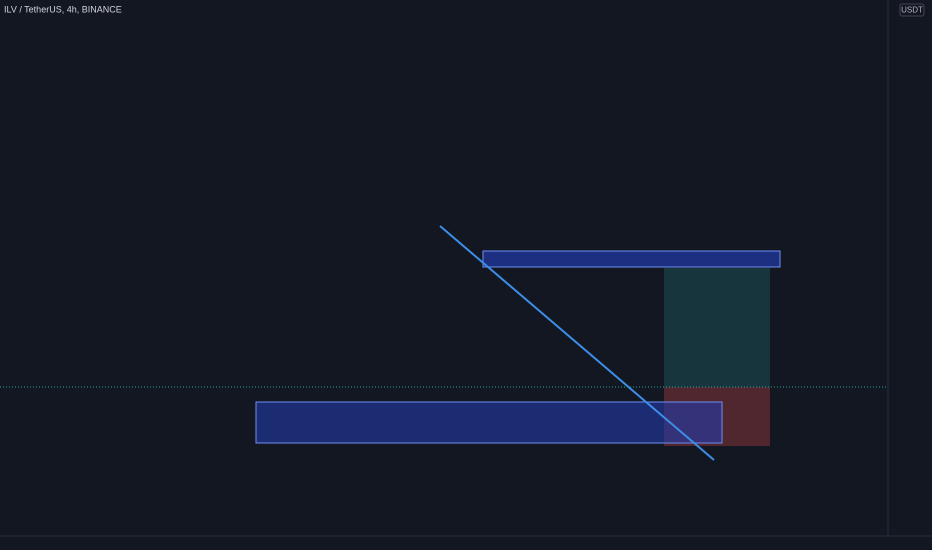 The image size is (932, 550). What do you see at coordinates (631, 259) in the screenshot?
I see `supply-zone` at bounding box center [631, 259].